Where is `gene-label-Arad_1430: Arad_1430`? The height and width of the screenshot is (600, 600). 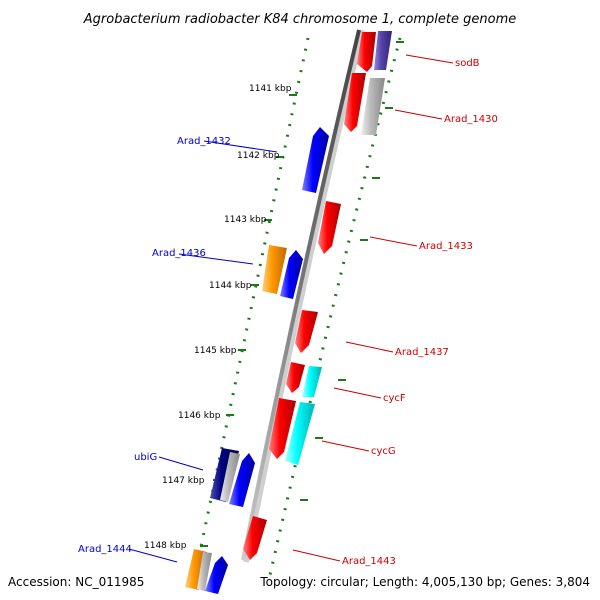 gene-label-Arad_1430: Arad_1430 is located at coordinates (471, 119).